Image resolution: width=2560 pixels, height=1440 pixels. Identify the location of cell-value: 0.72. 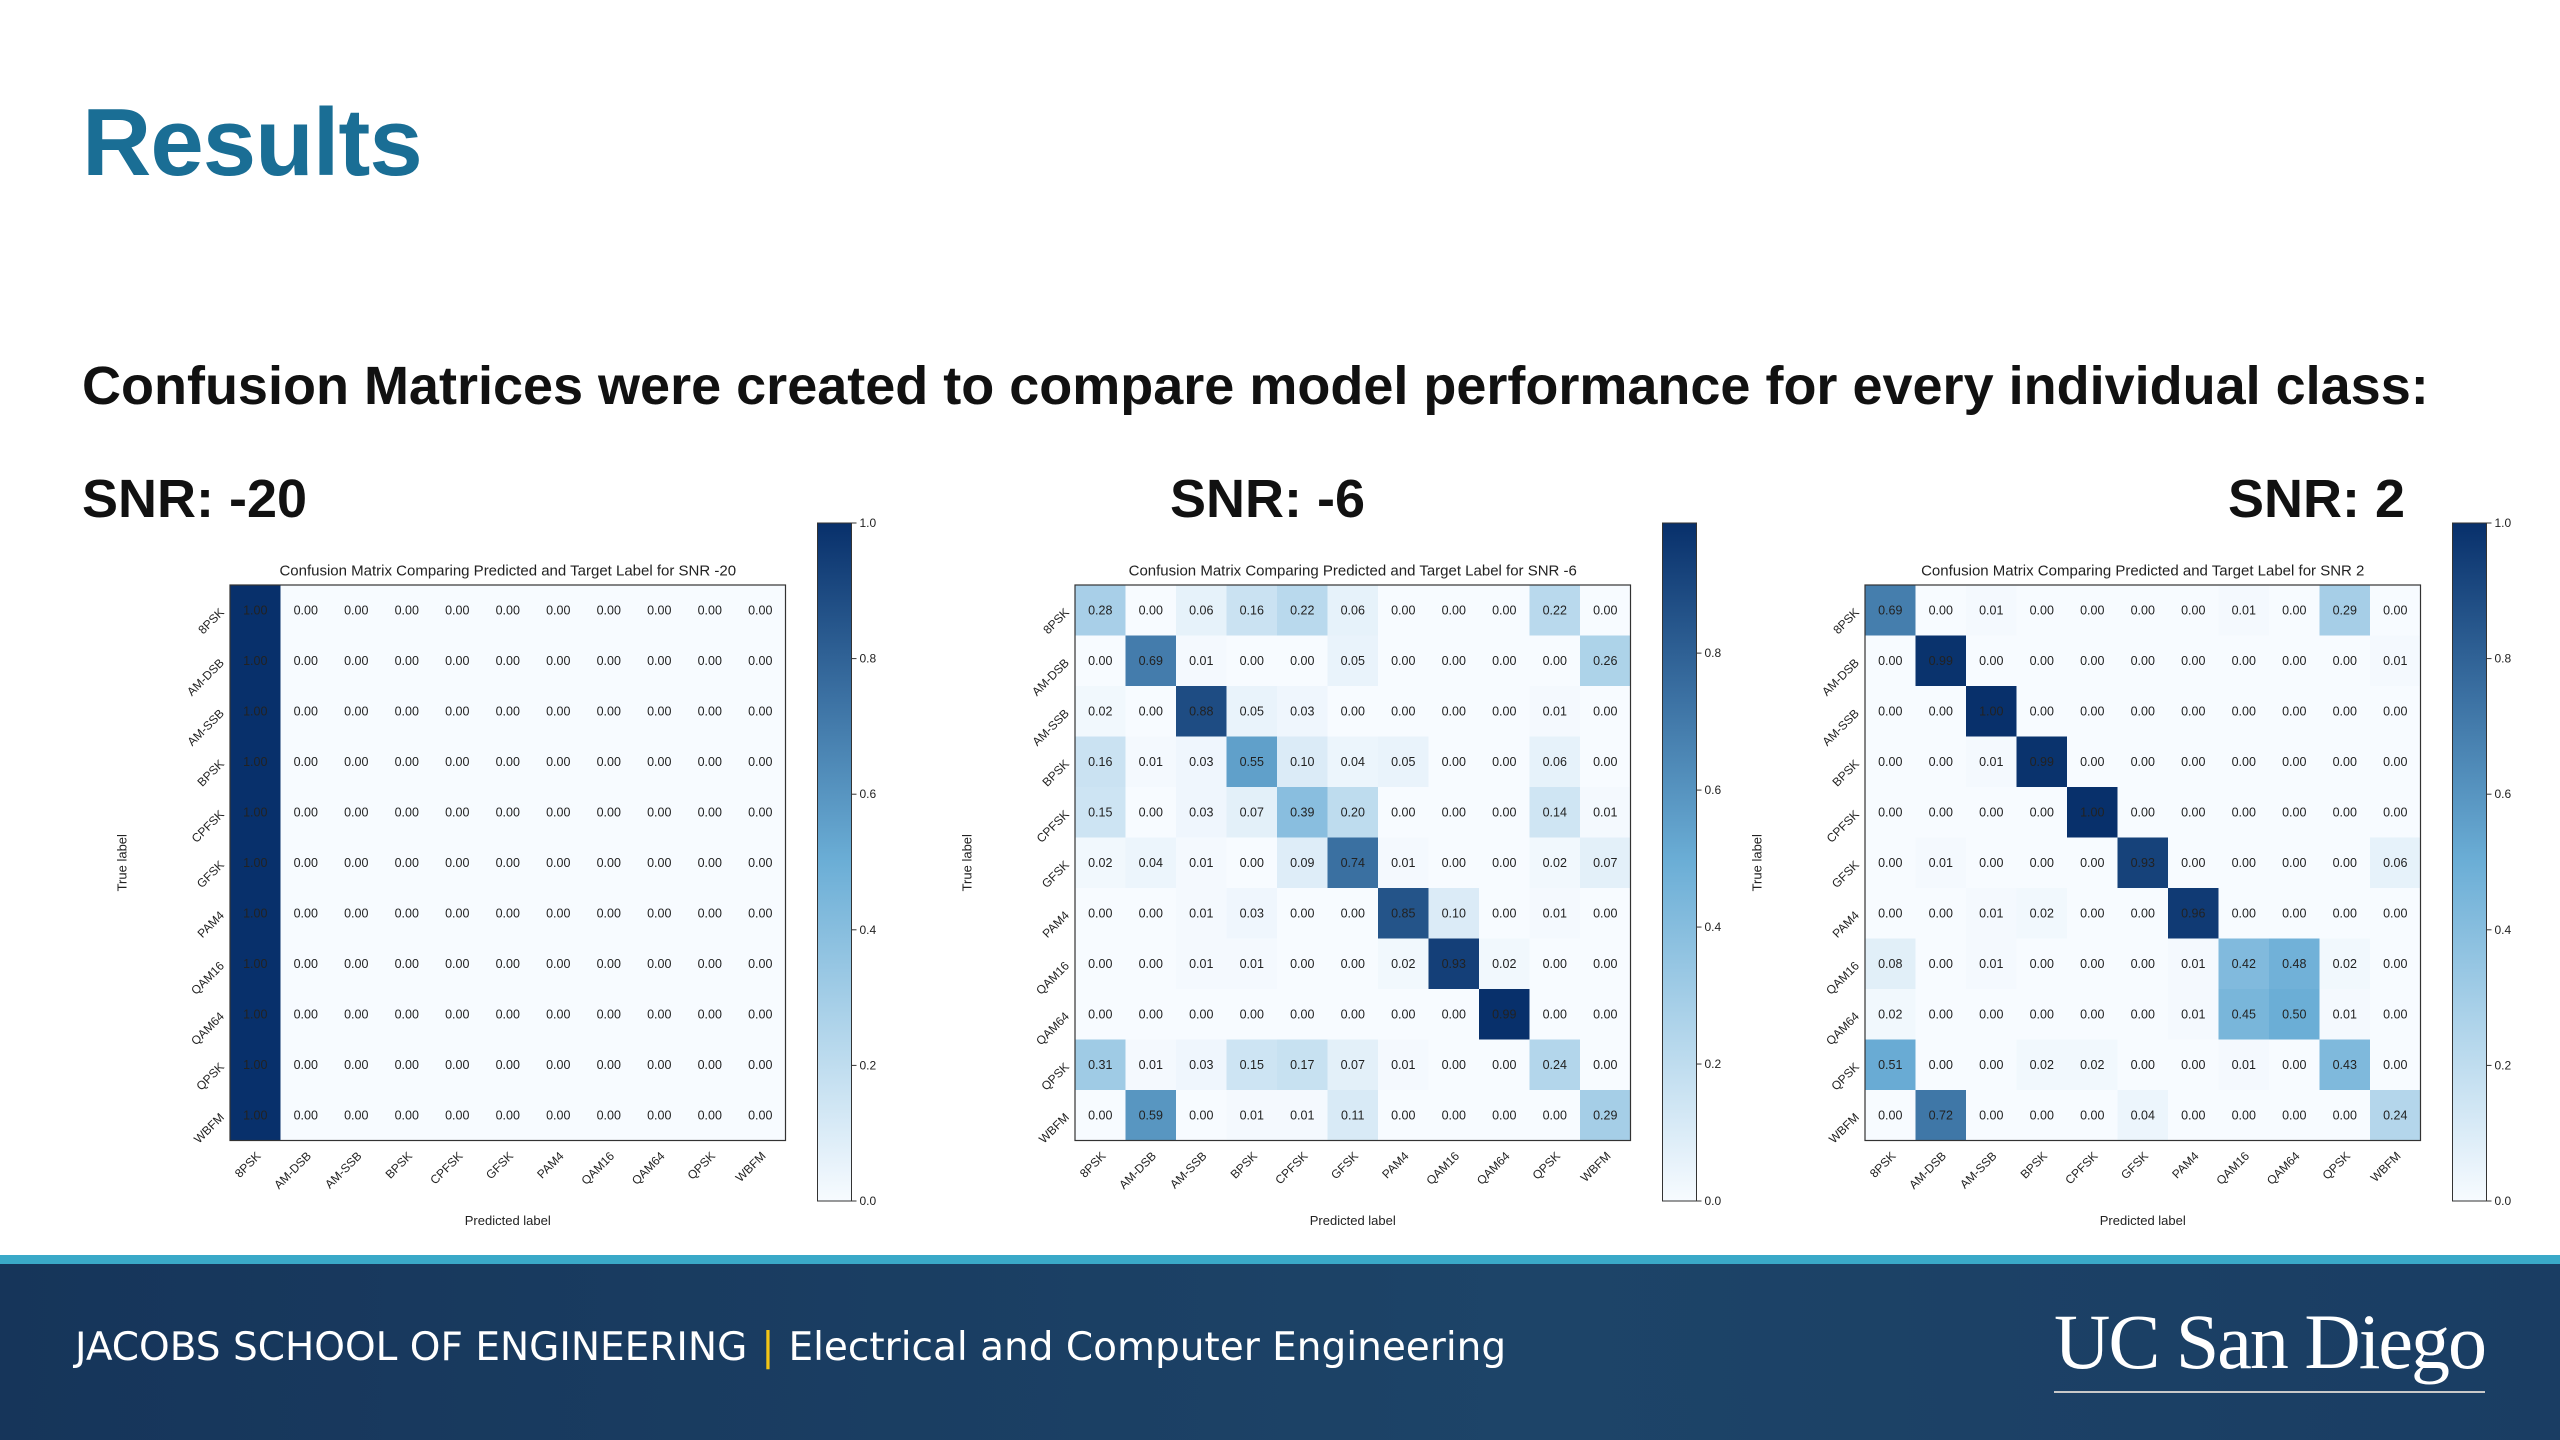
(1941, 1115).